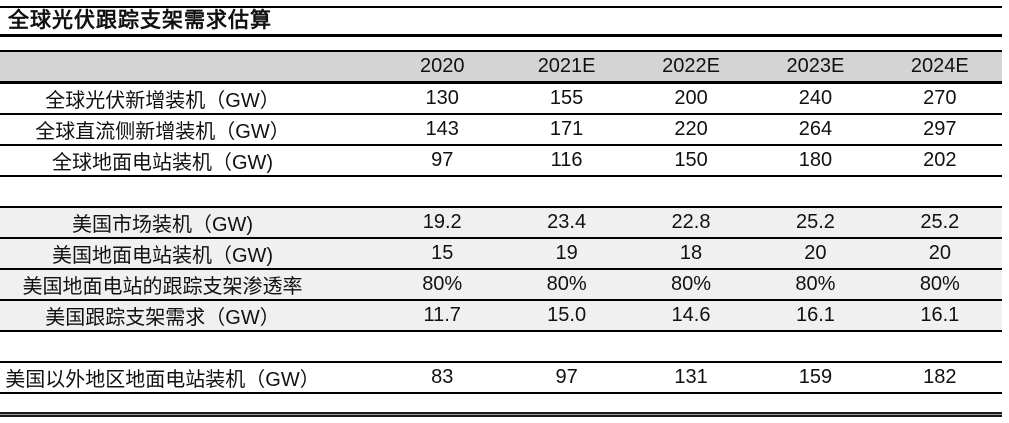 The image size is (1009, 423). Describe the element at coordinates (501, 99) in the screenshot. I see `table-row: 全球光伏新增装机（GW） 130 155 200 240 270` at that location.